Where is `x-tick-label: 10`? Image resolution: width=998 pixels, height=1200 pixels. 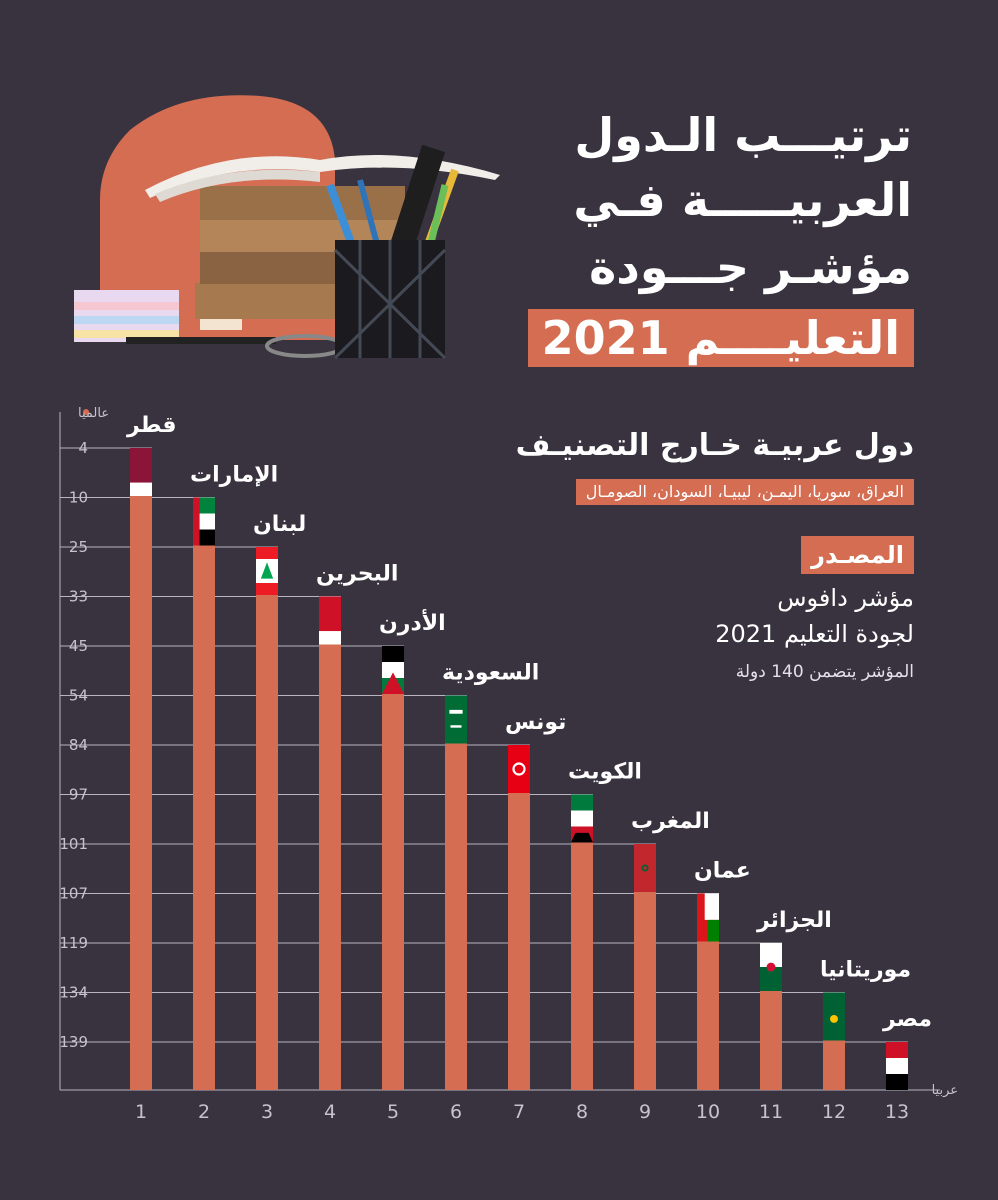 x-tick-label: 10 is located at coordinates (708, 1112).